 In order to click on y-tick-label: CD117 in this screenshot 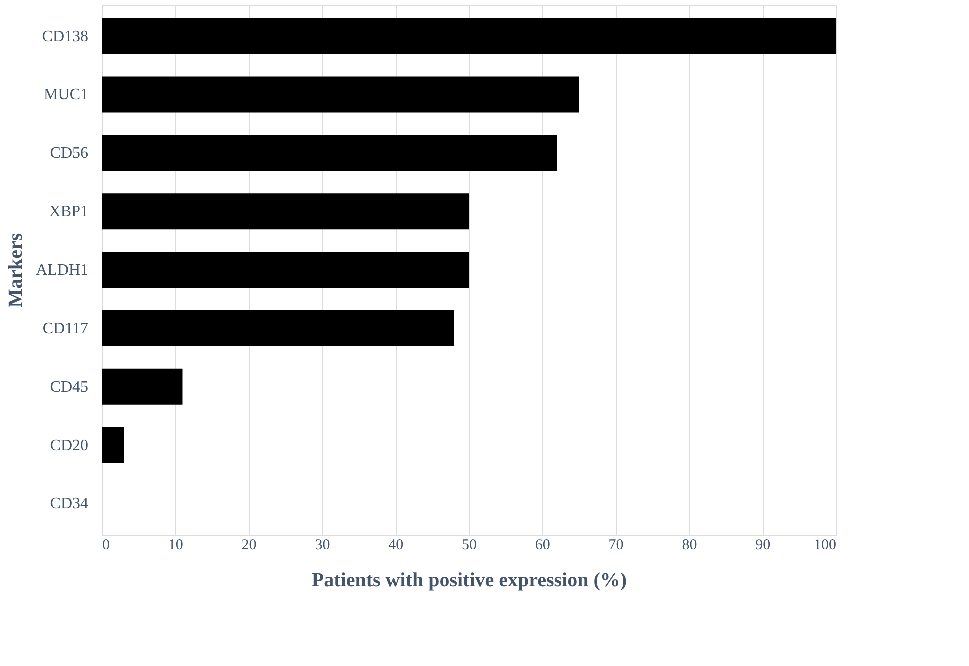, I will do `click(65, 329)`.